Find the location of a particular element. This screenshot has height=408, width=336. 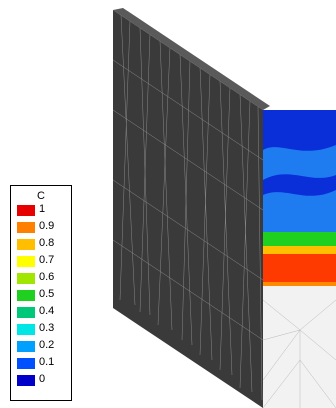

legend-entry: 0.4 is located at coordinates (44, 311).